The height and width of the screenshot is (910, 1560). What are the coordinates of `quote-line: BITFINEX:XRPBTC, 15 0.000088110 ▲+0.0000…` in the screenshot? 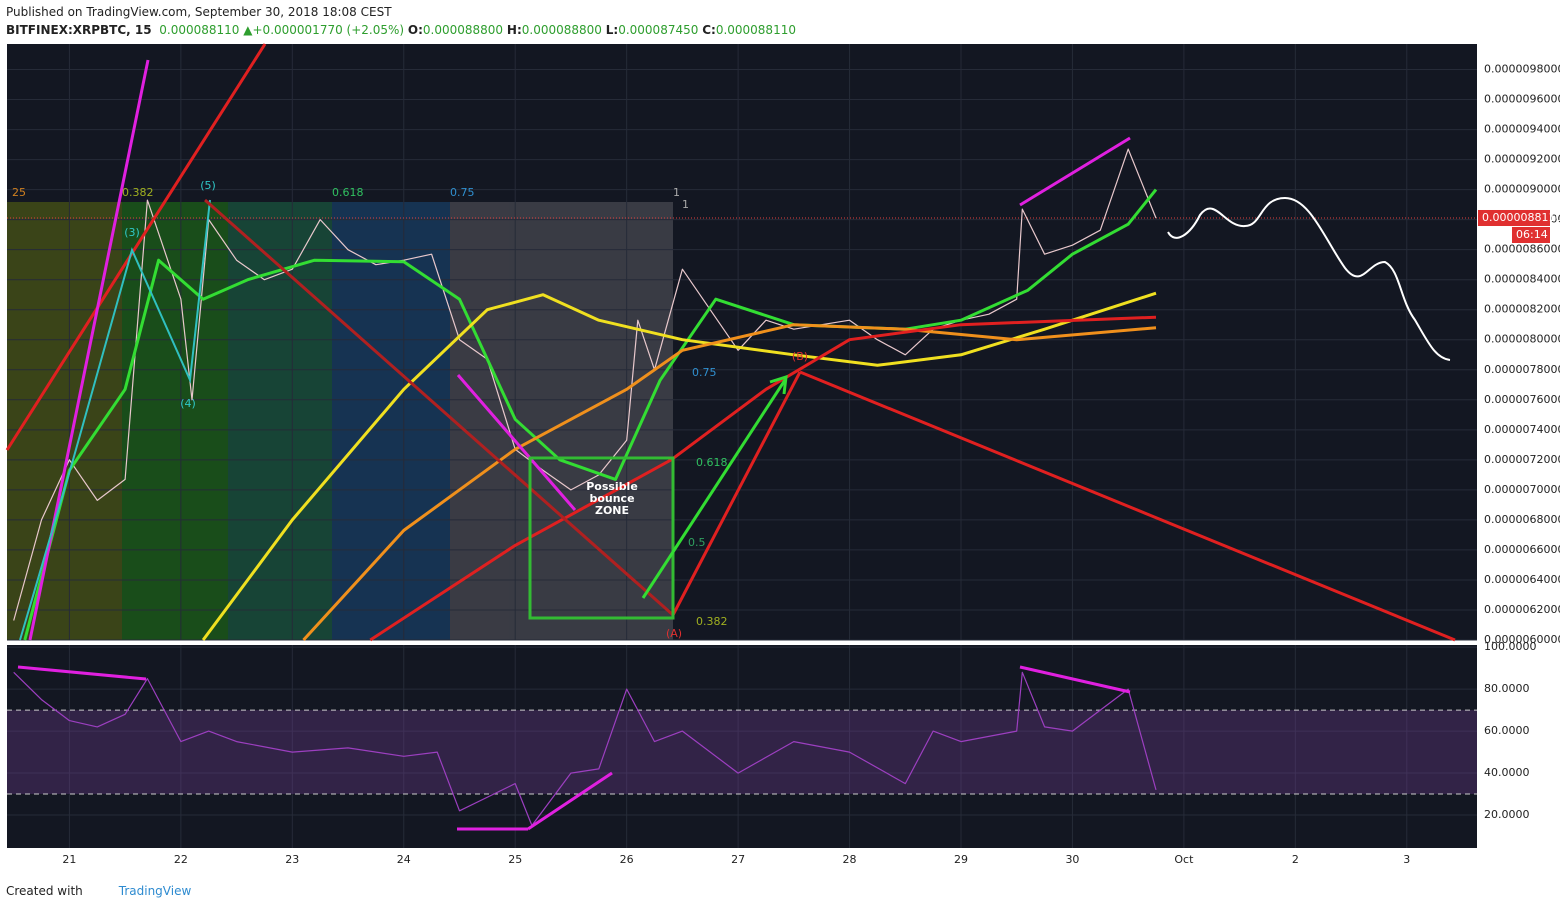 It's located at (401, 30).